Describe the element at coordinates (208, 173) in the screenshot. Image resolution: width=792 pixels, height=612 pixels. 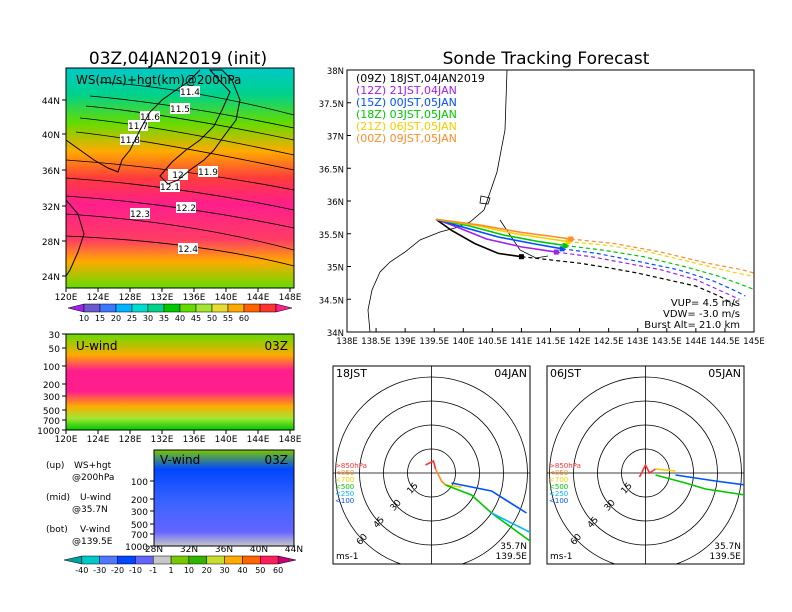
I see `contour-label: 11.9` at that location.